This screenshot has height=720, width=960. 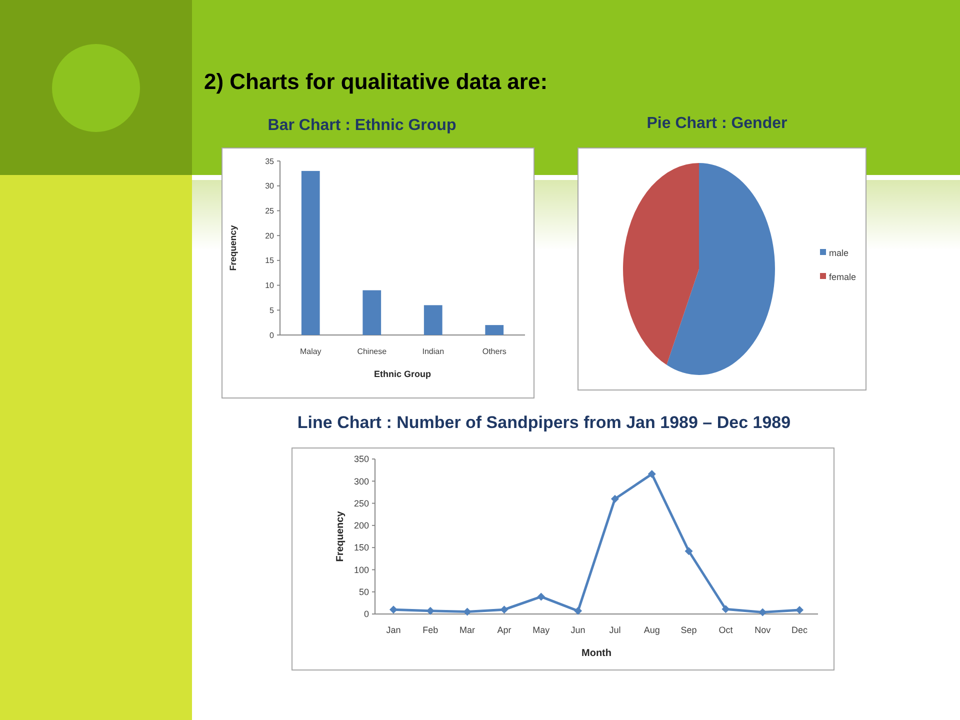 I want to click on x-axis-title: Ethnic Group, so click(x=403, y=374).